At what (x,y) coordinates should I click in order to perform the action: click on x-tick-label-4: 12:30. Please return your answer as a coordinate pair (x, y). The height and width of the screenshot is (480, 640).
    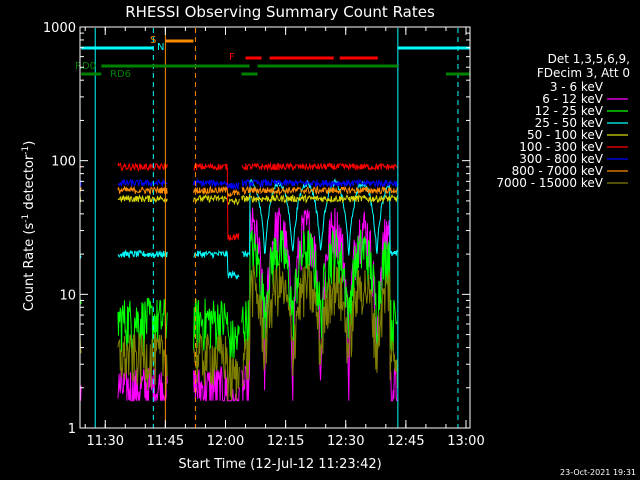
    Looking at the image, I should click on (345, 441).